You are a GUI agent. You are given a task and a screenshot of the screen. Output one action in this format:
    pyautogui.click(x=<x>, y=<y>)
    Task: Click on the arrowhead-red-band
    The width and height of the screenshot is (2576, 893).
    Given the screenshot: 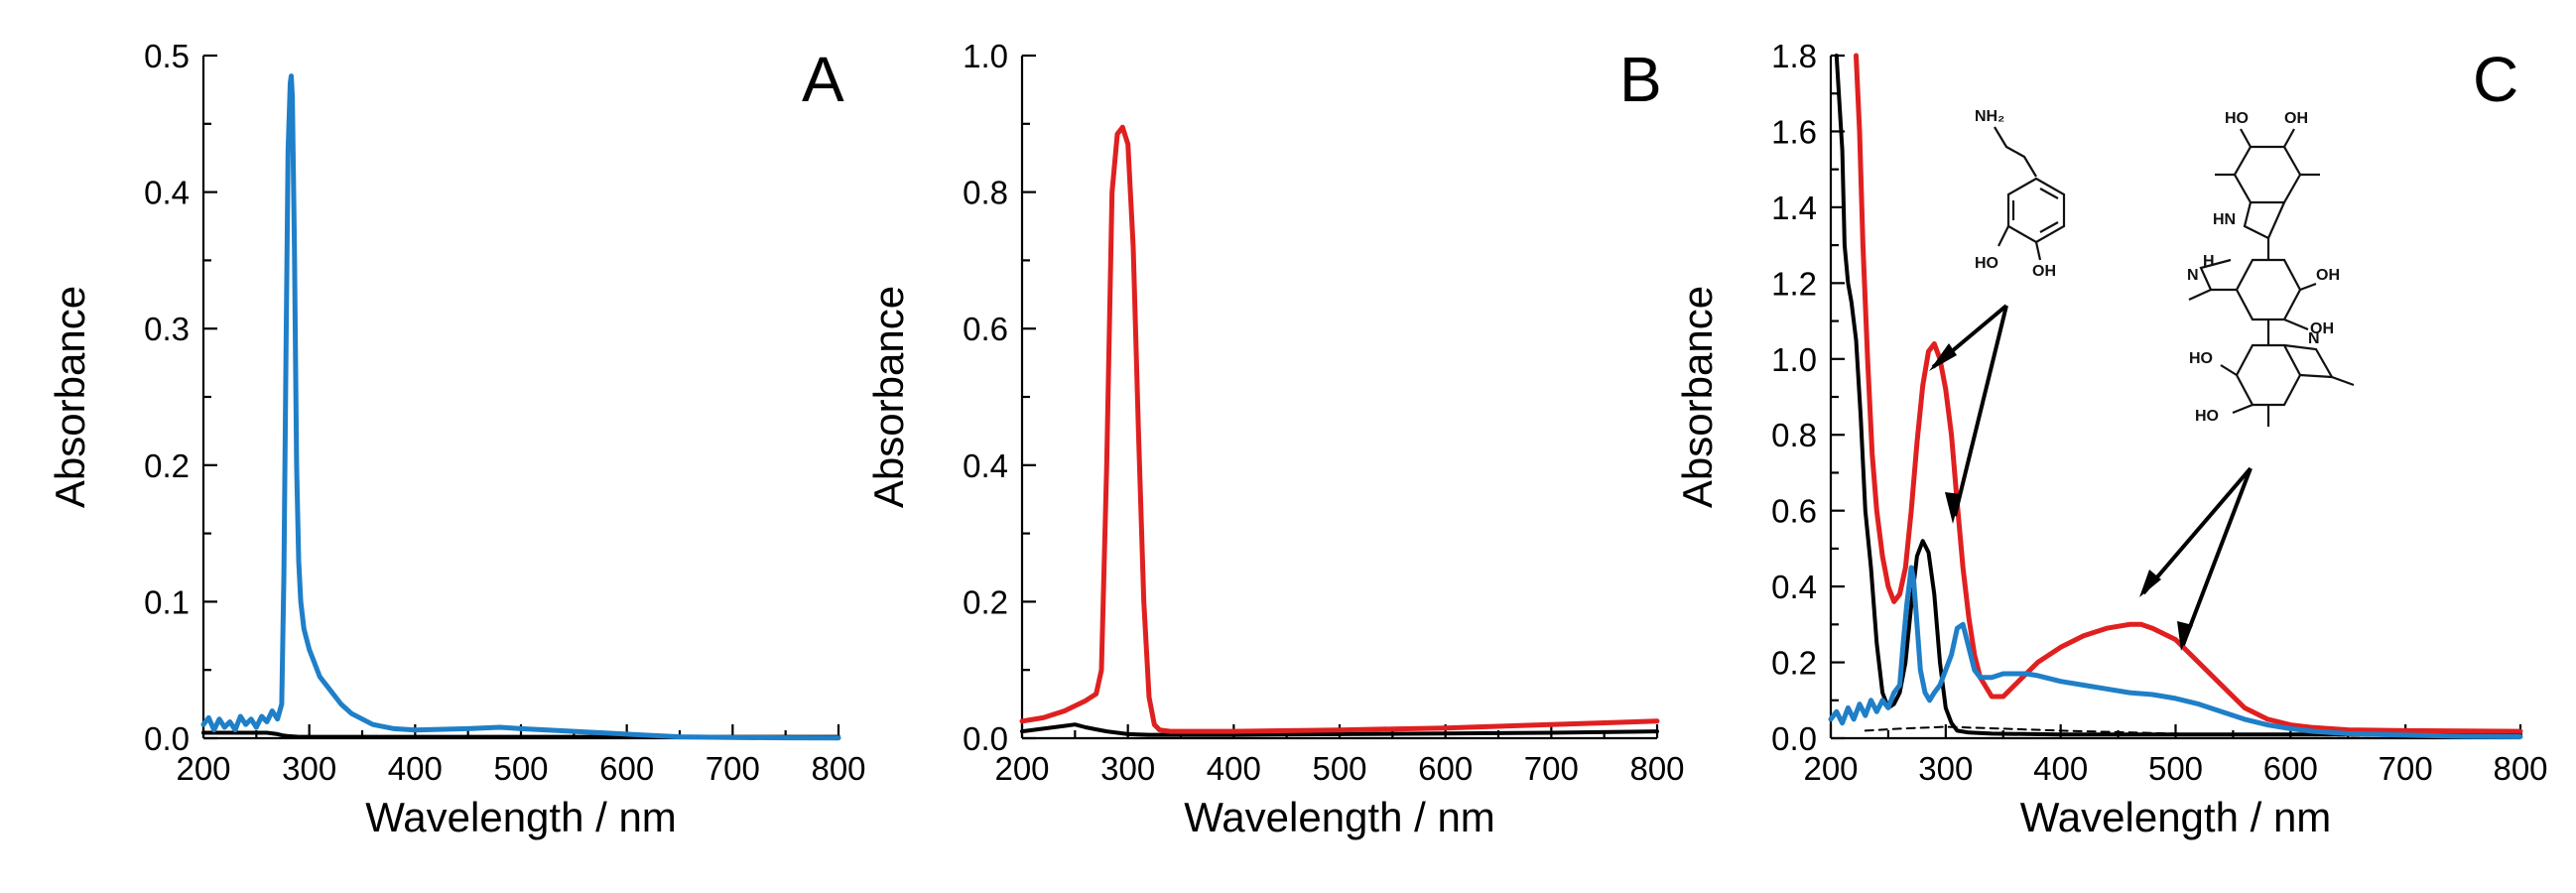 What is the action you would take?
    pyautogui.click(x=2150, y=583)
    